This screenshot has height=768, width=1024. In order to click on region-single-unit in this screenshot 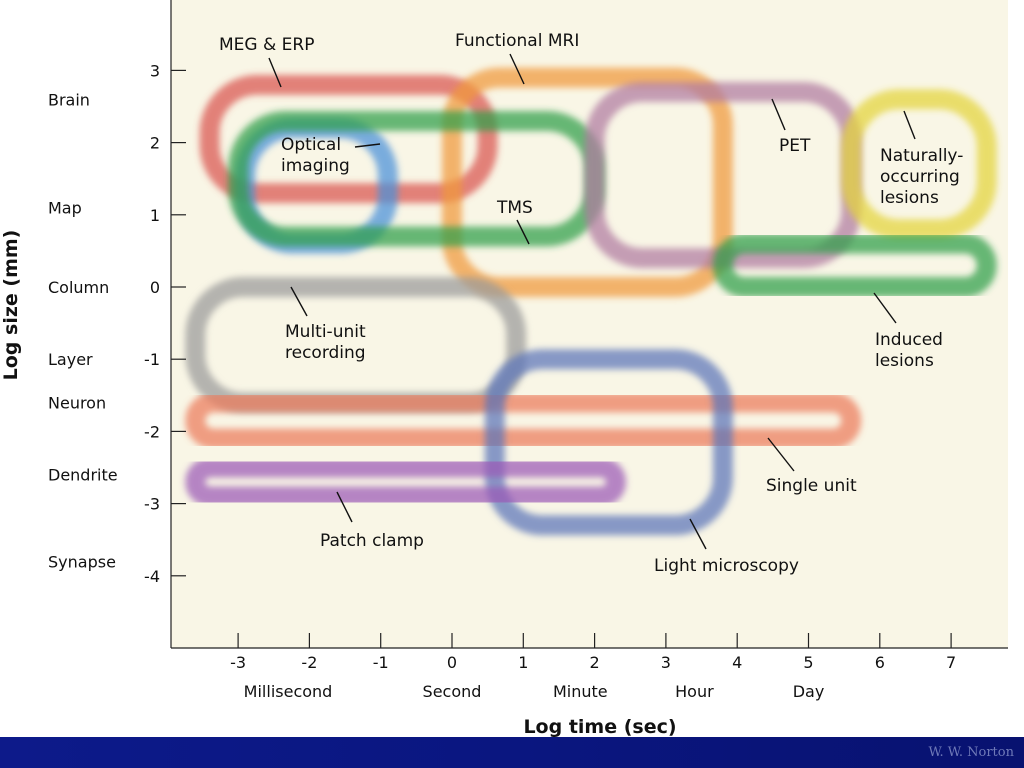, I will do `click(523, 420)`.